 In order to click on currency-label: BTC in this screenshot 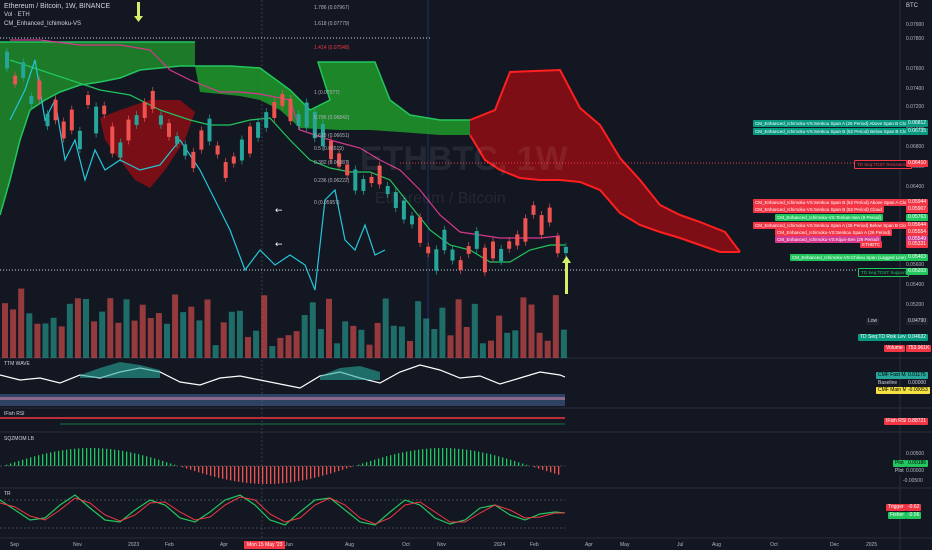, I will do `click(912, 6)`.